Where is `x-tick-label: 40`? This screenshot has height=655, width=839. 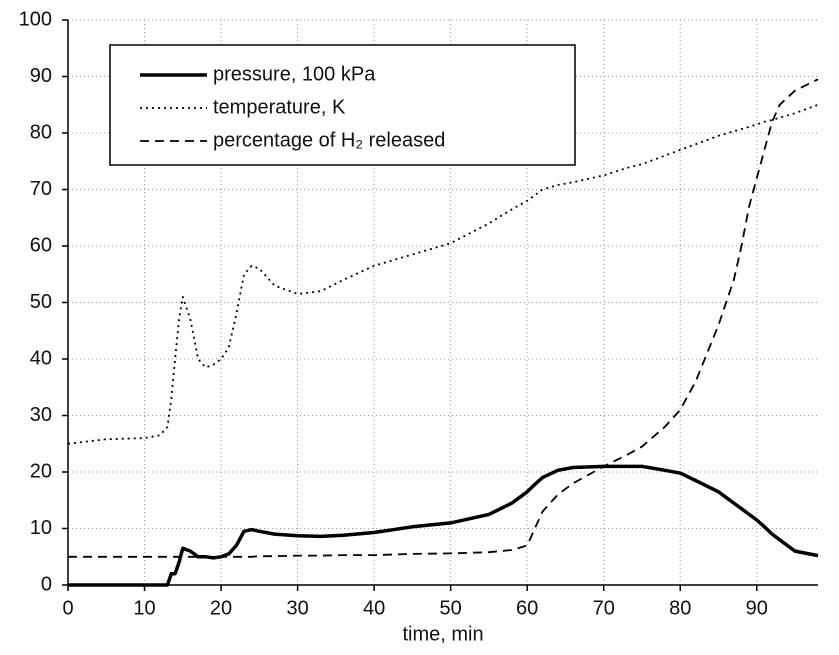
x-tick-label: 40 is located at coordinates (374, 608).